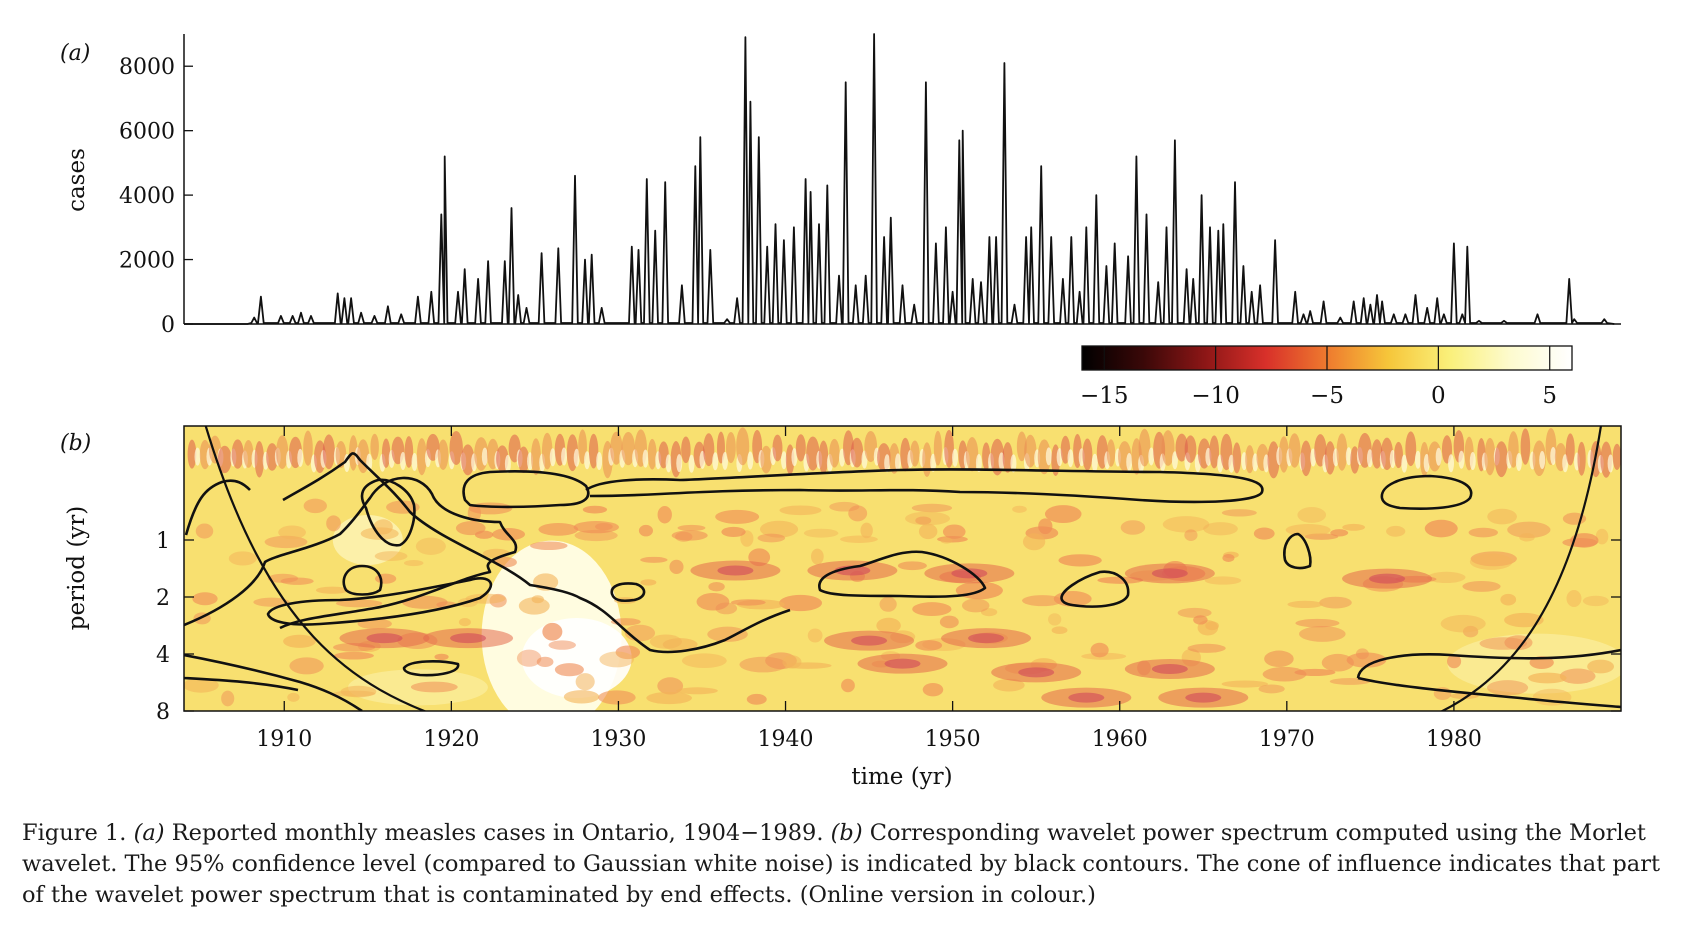 The width and height of the screenshot is (1692, 938). What do you see at coordinates (75, 443) in the screenshot?
I see `panel-b-label: (b)` at bounding box center [75, 443].